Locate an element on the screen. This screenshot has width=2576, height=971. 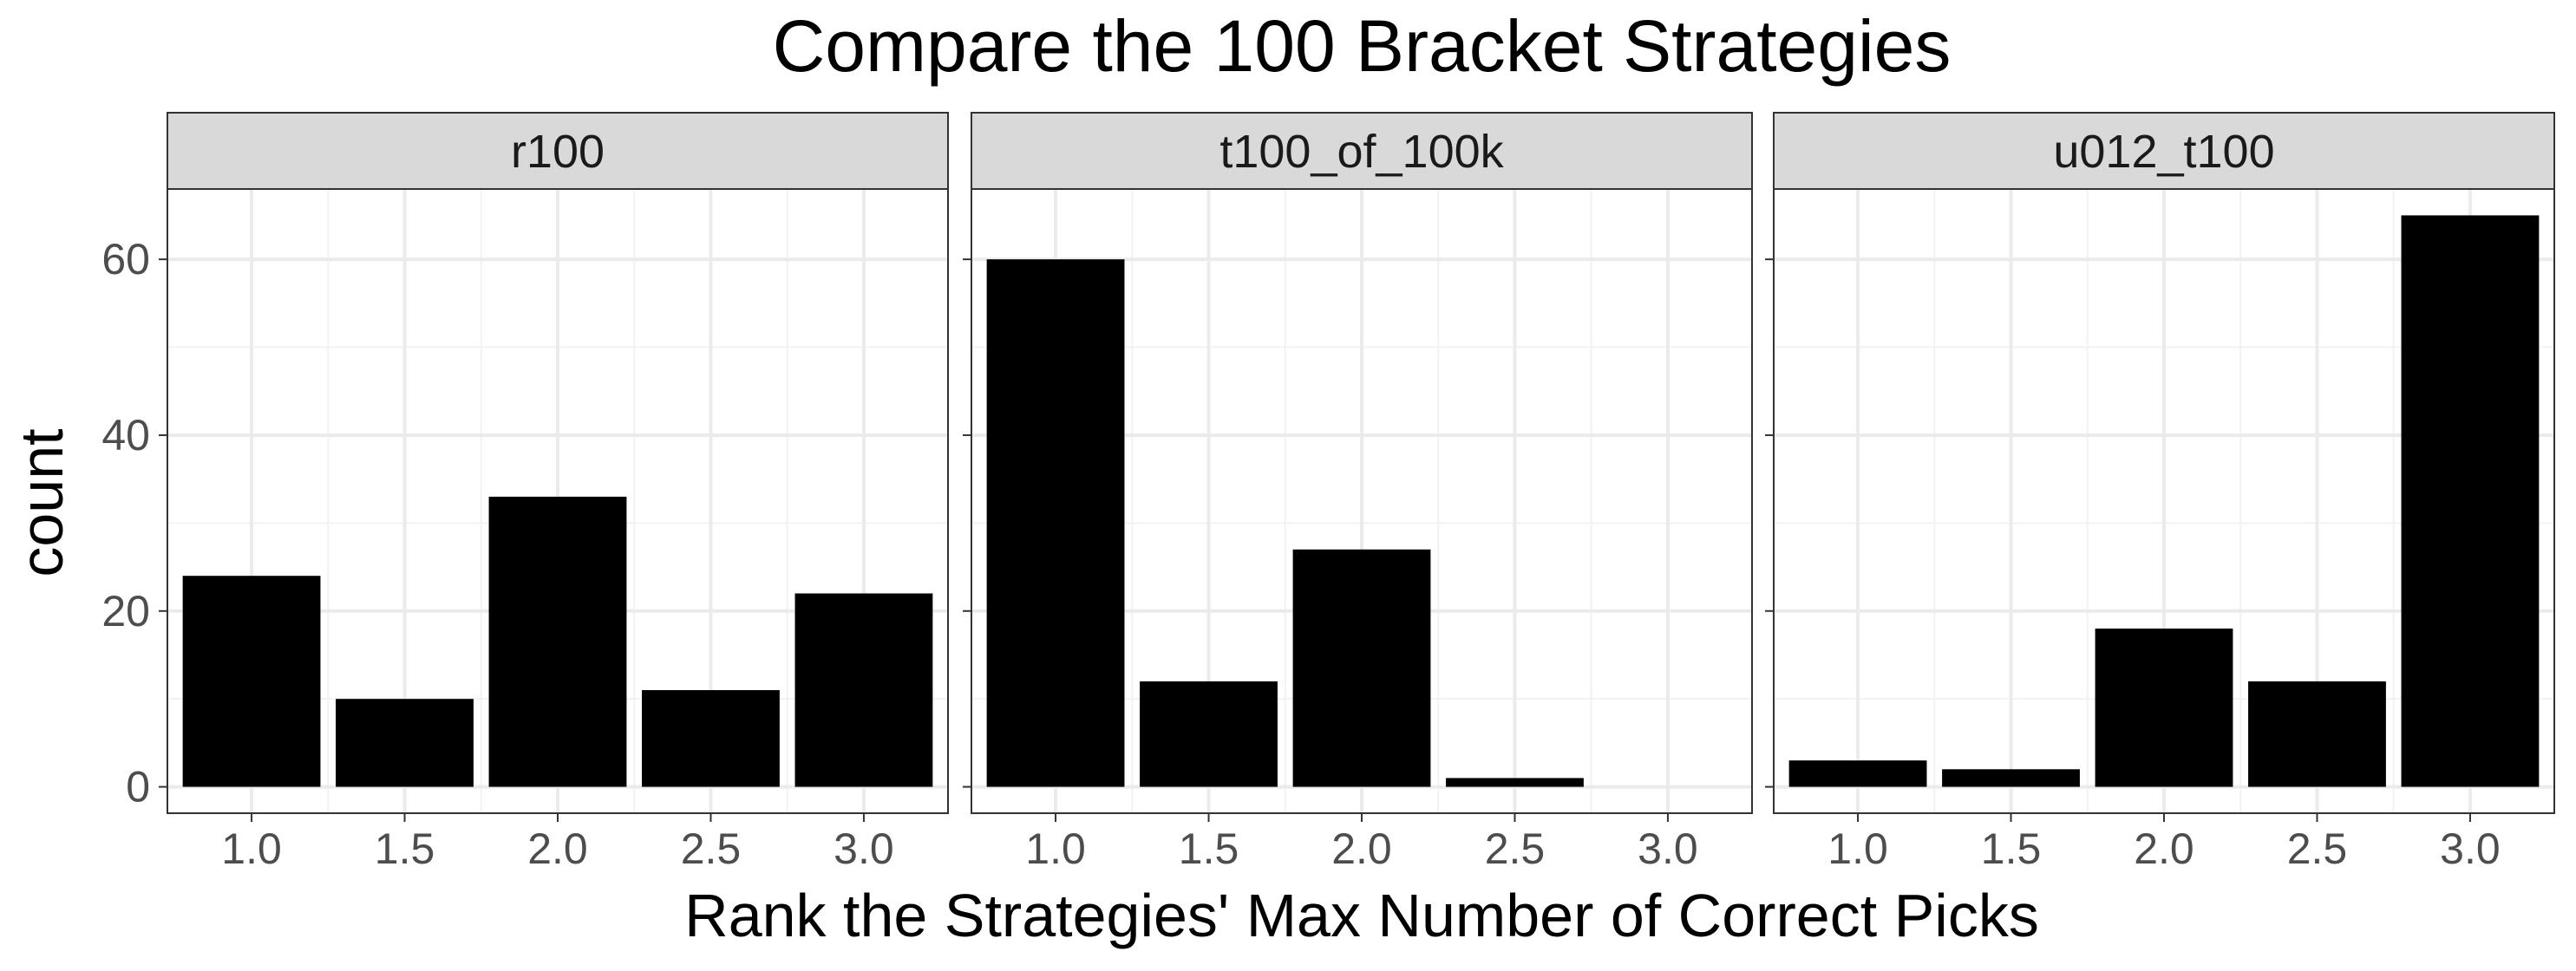
y-tick-label: 0 is located at coordinates (138, 787).